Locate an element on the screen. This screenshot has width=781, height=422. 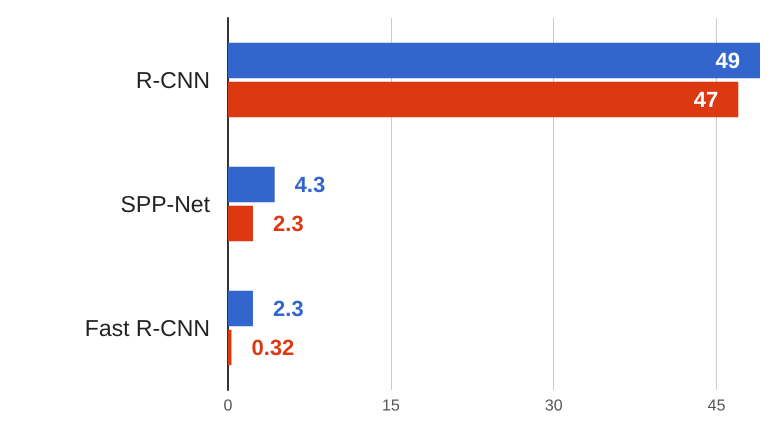
y-tick-label: Fast R-CNN is located at coordinates (147, 328).